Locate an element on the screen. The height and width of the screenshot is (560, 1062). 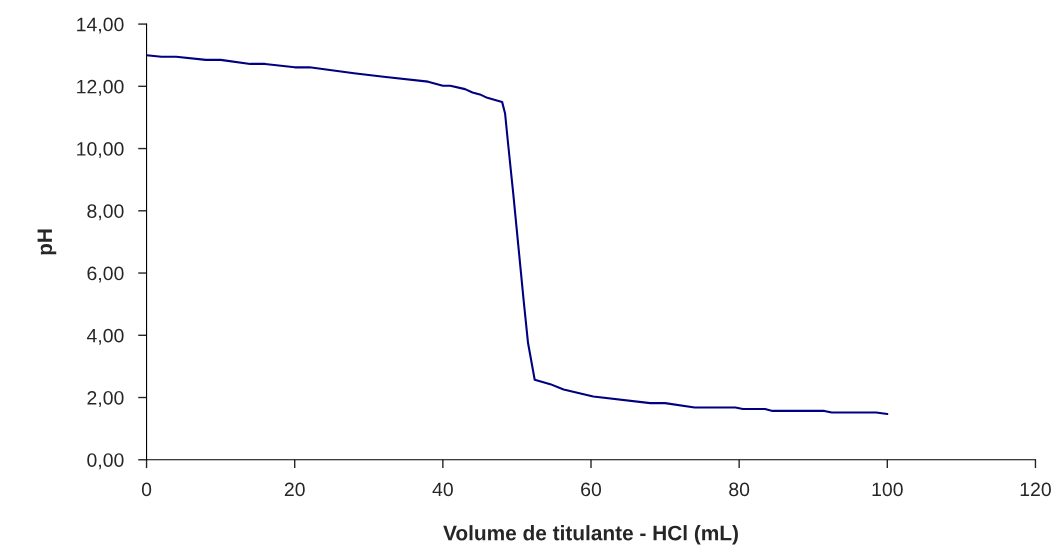
y-tick-label: 4,00 is located at coordinates (105, 336).